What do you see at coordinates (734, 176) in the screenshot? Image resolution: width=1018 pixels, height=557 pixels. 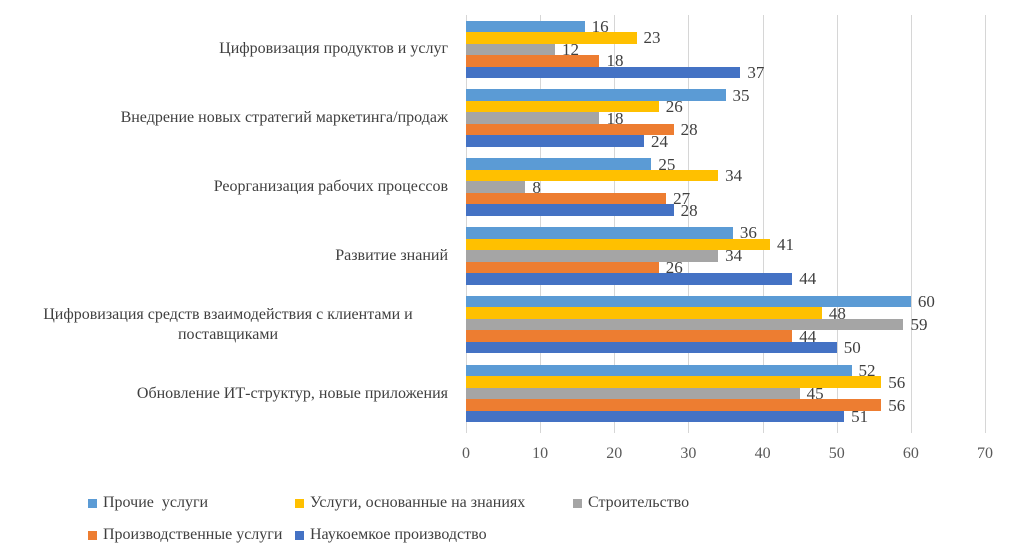 I see `bar-value-label: 34` at bounding box center [734, 176].